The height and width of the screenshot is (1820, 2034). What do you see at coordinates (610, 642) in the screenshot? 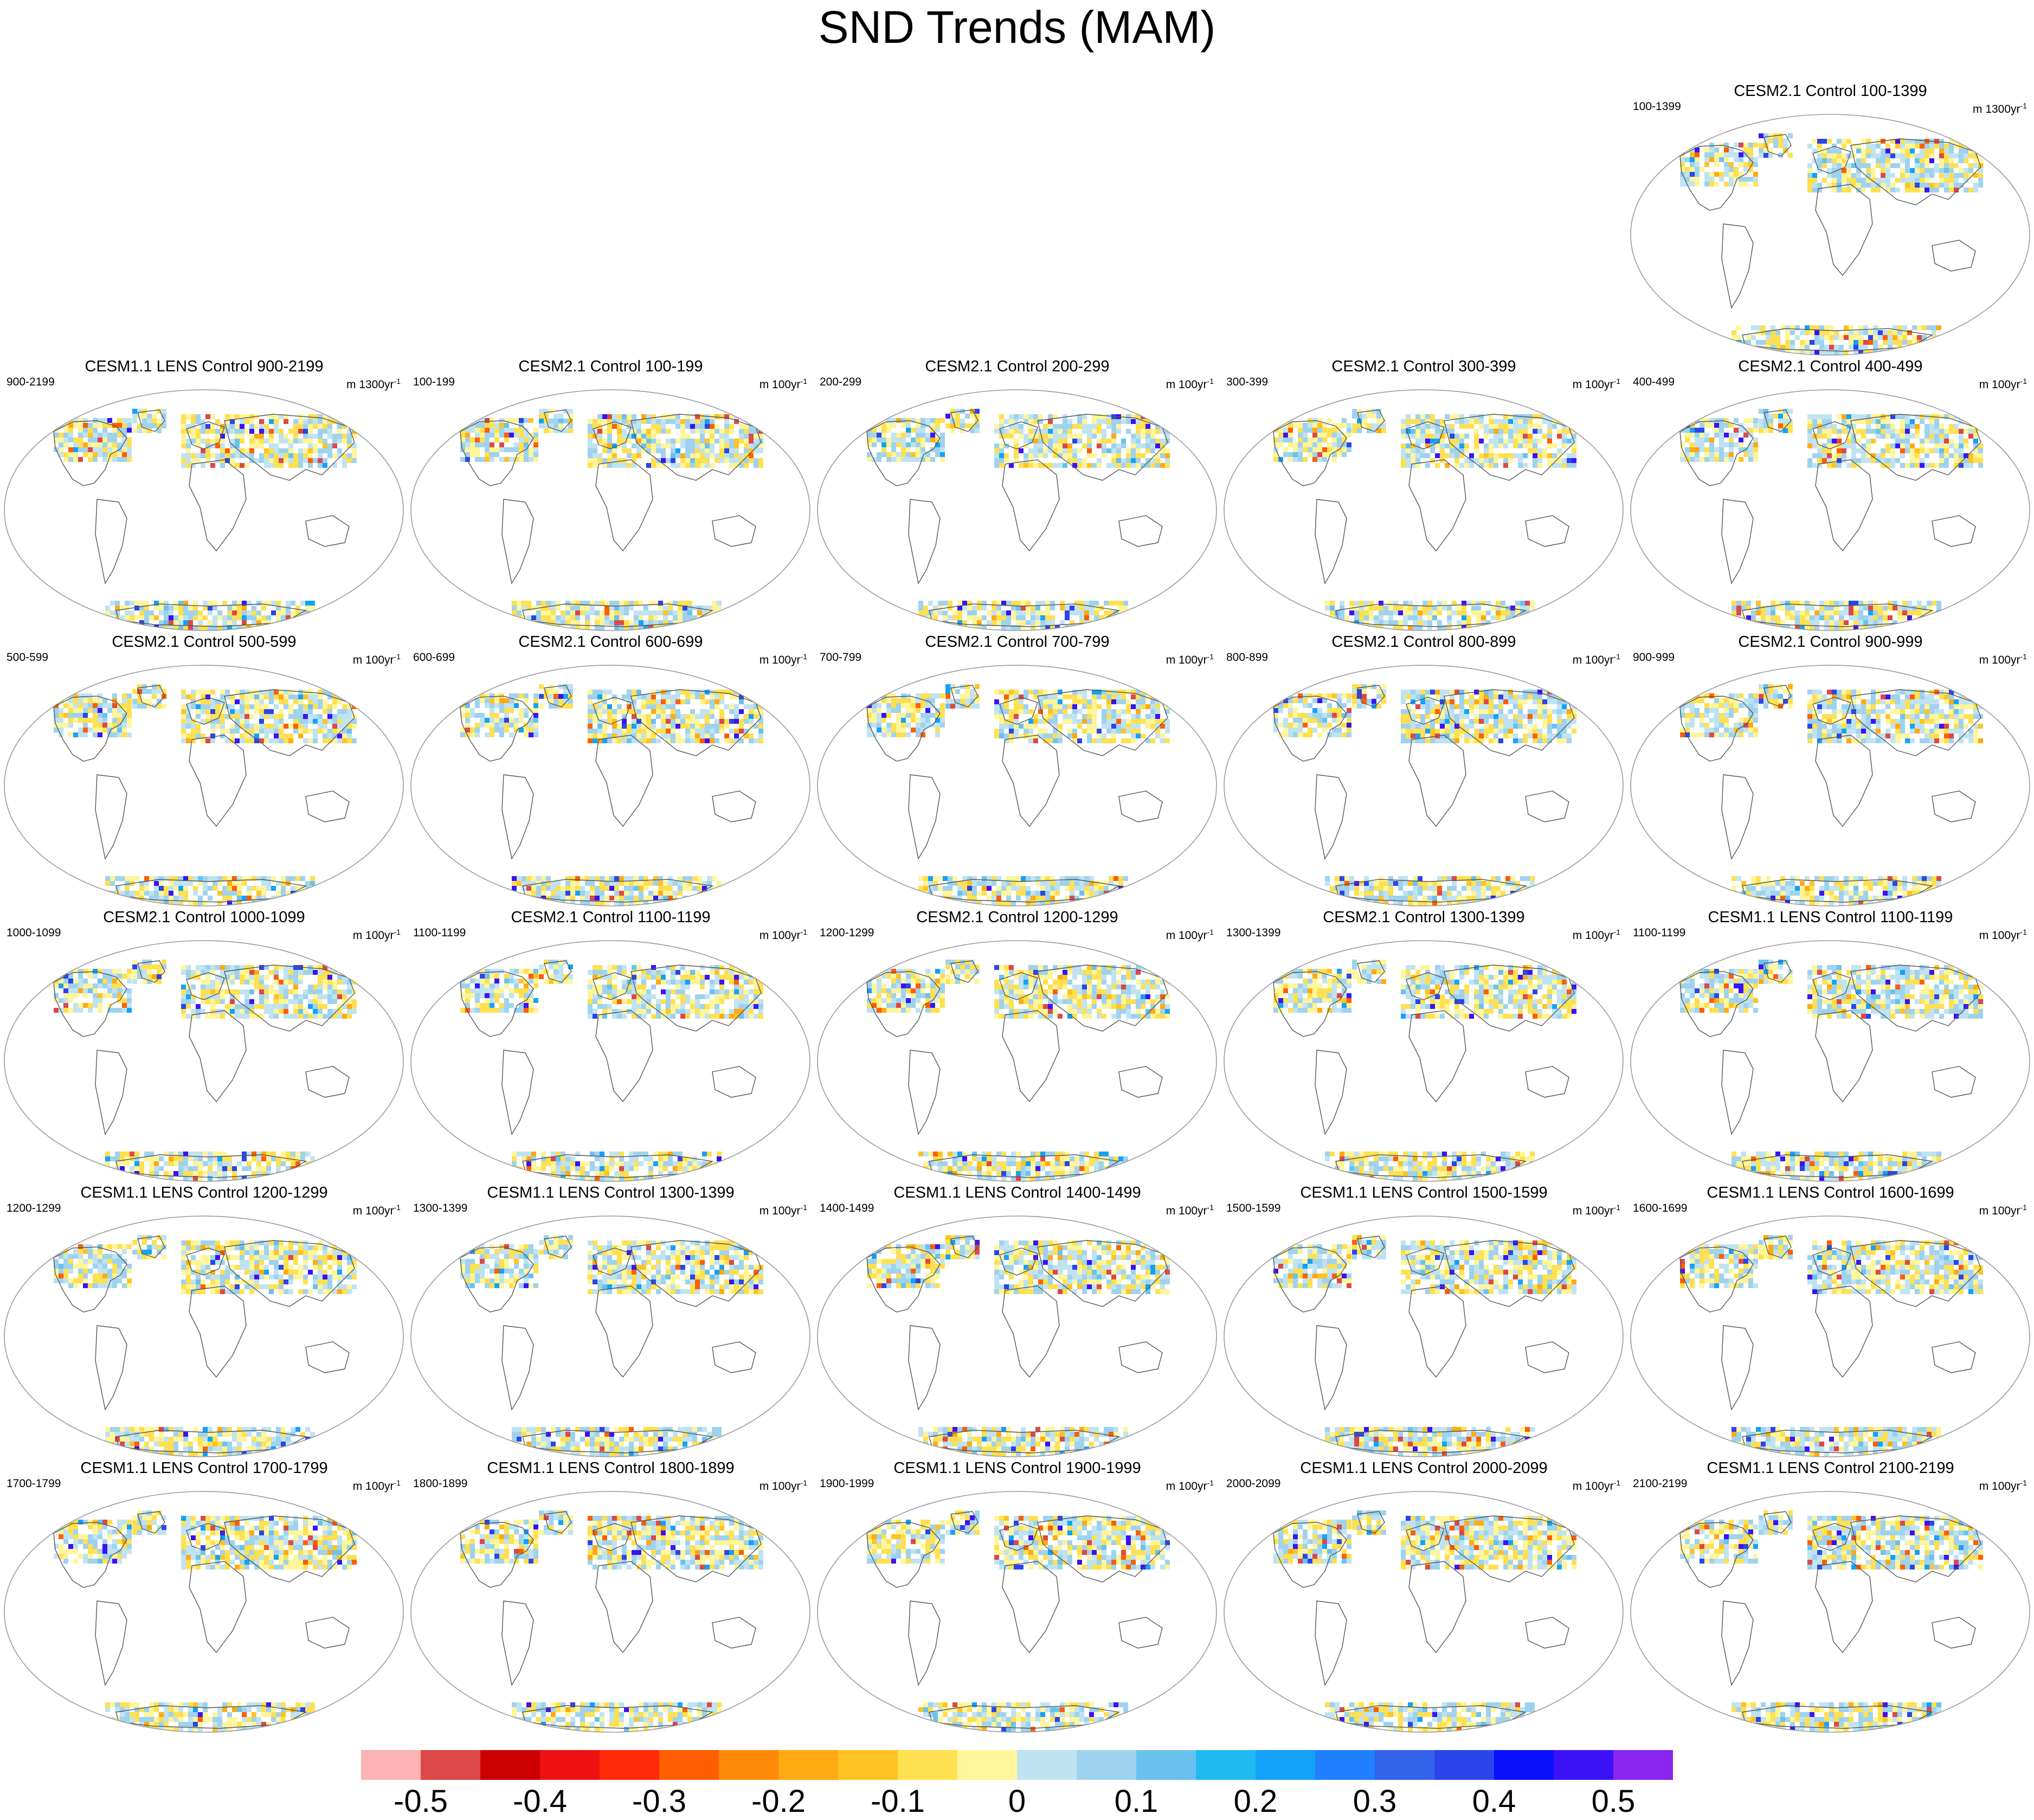
I see `panel-title: CESM2.1 Control 600-699` at bounding box center [610, 642].